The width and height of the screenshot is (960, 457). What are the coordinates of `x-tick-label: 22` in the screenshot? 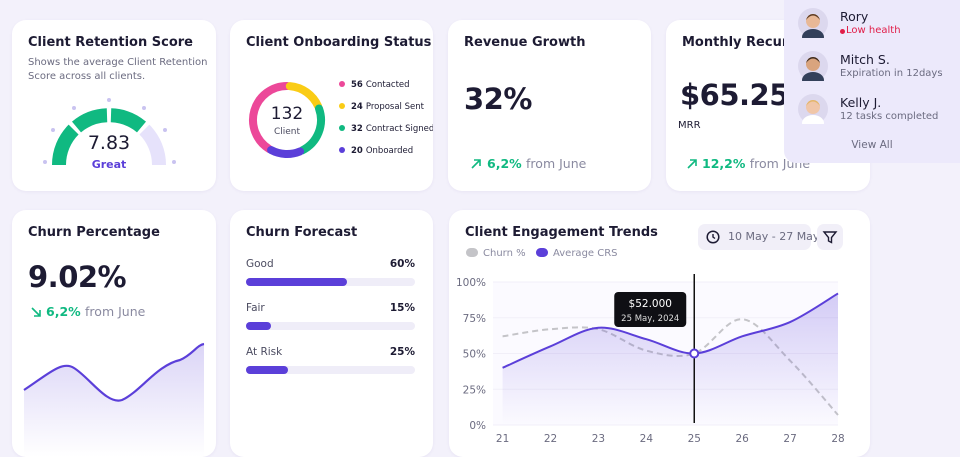 It's located at (550, 439).